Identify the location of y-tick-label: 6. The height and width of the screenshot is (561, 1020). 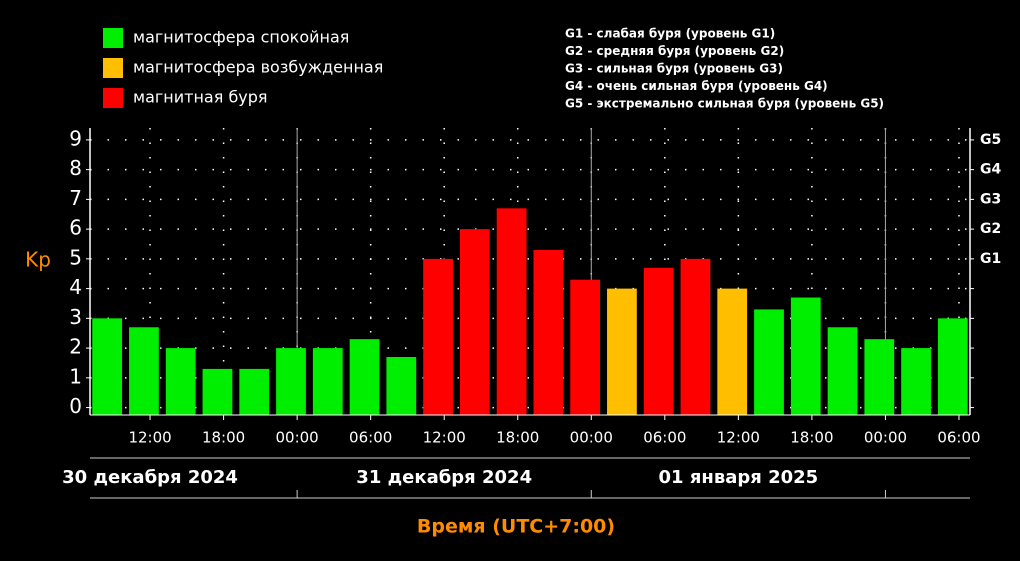
(75, 228).